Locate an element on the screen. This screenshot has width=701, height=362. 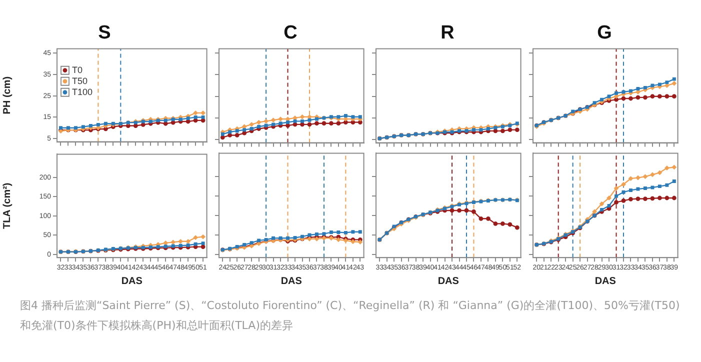
y-axis-title: PH (cm) is located at coordinates (7, 95).